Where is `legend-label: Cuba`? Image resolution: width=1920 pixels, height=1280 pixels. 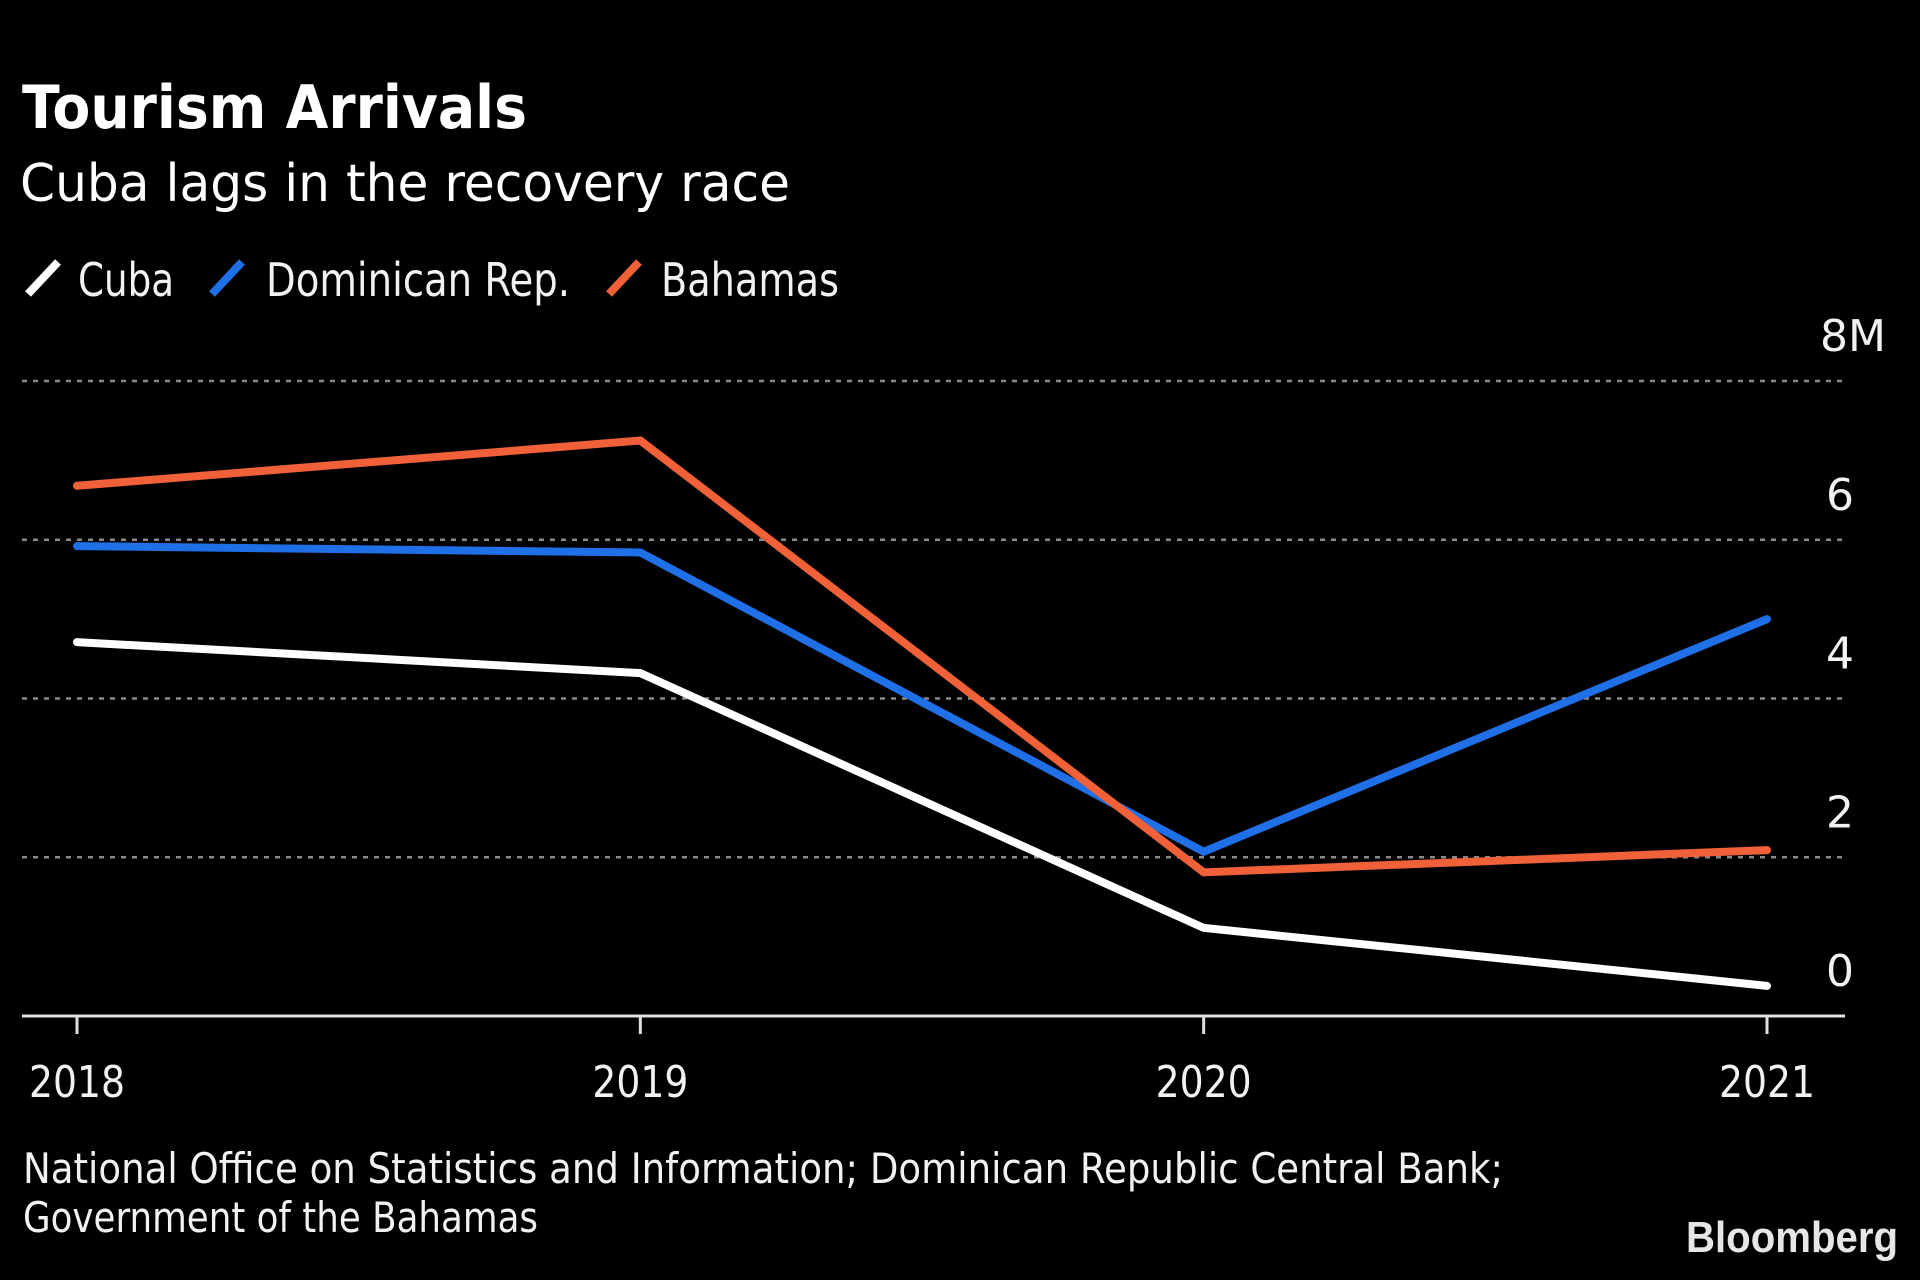
legend-label: Cuba is located at coordinates (126, 280).